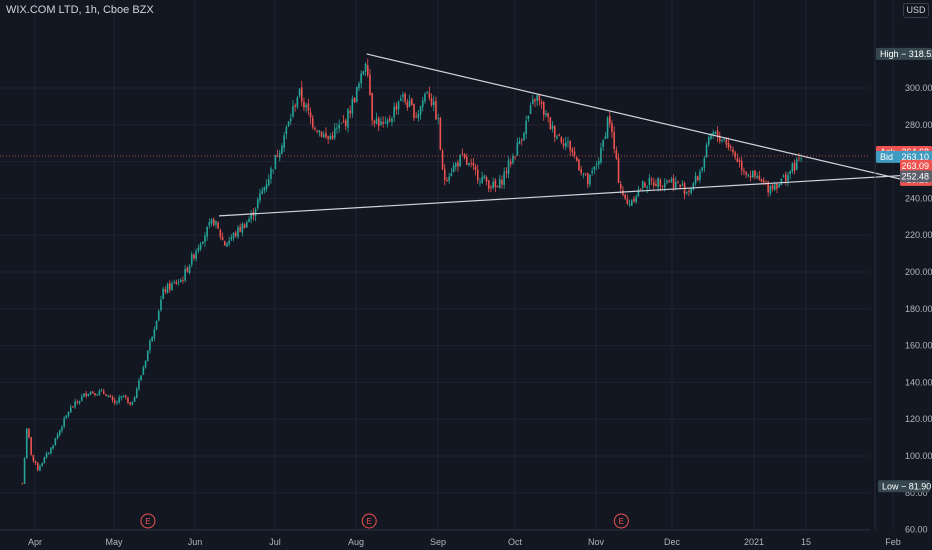 This screenshot has width=932, height=550. I want to click on y-tick-label: 280.00, so click(918, 125).